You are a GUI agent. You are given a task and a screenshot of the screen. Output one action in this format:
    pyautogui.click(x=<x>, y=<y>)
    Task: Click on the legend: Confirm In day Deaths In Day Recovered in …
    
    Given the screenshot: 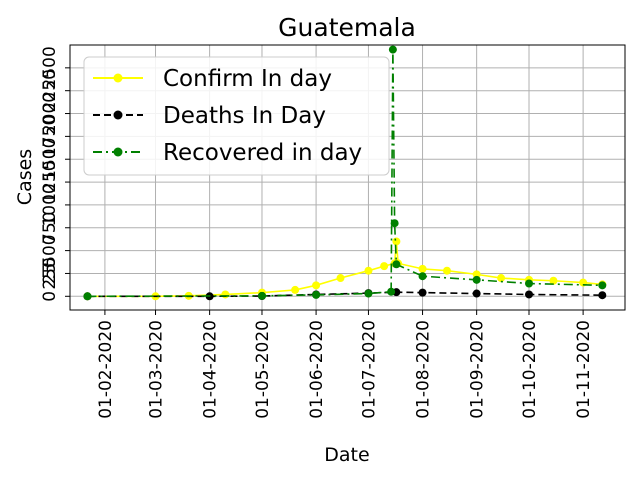 What is the action you would take?
    pyautogui.click(x=236, y=116)
    